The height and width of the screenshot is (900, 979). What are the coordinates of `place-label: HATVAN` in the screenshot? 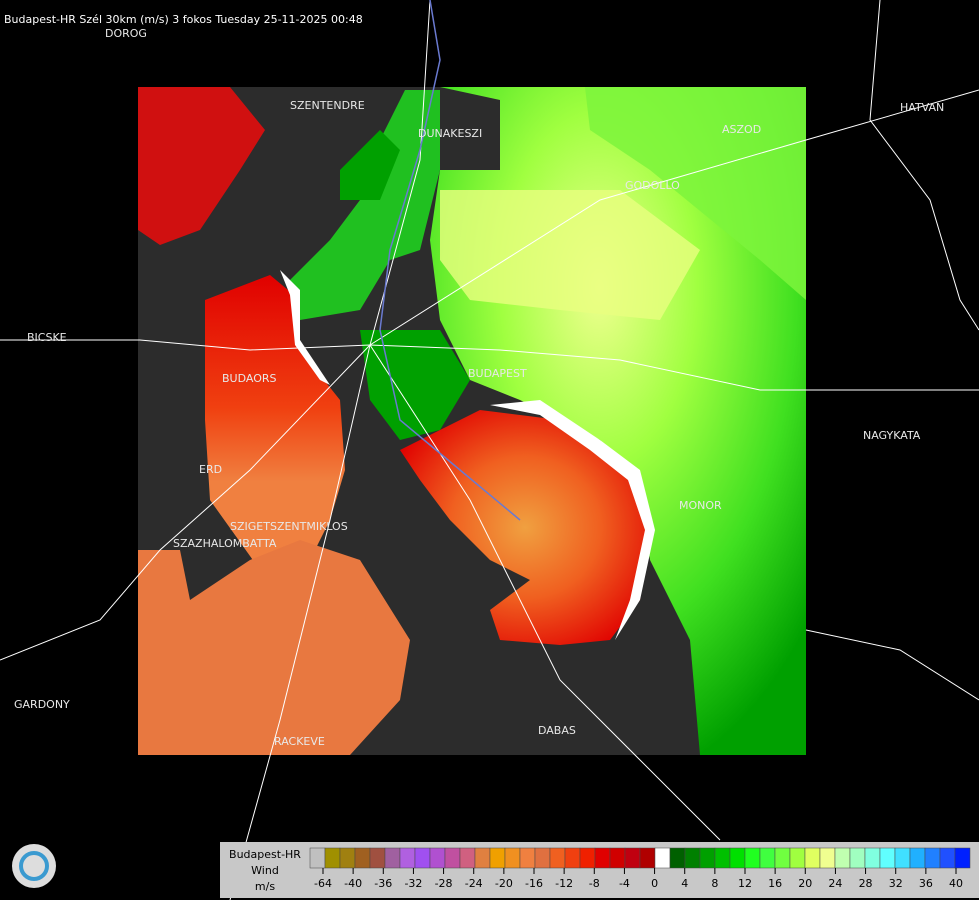 It's located at (922, 107).